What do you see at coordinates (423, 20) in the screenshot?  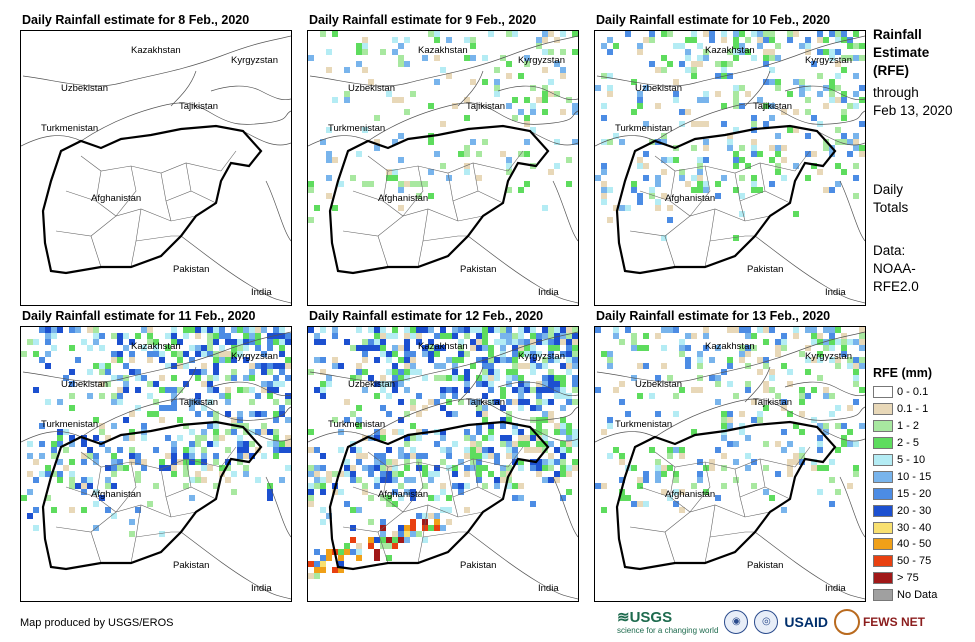 I see `panel-title: Daily Rainfall estimate for 9 Feb., 2020` at bounding box center [423, 20].